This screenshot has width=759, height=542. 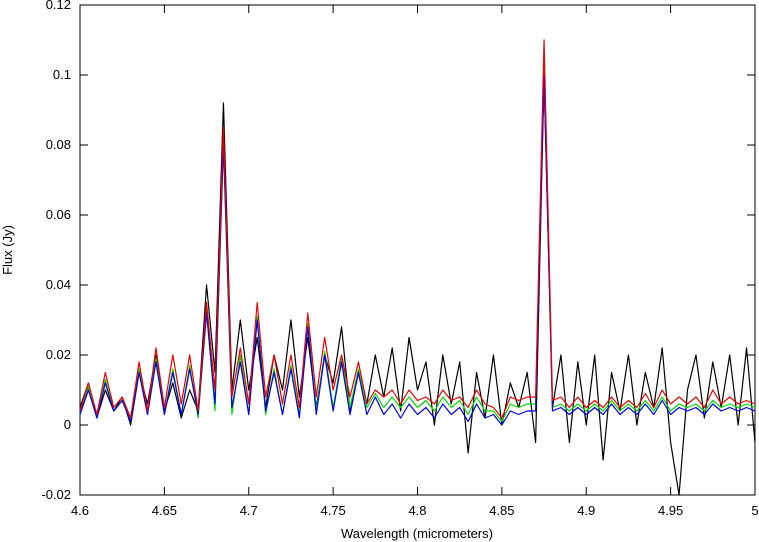 I want to click on x-tick-label: 4.65, so click(x=164, y=510).